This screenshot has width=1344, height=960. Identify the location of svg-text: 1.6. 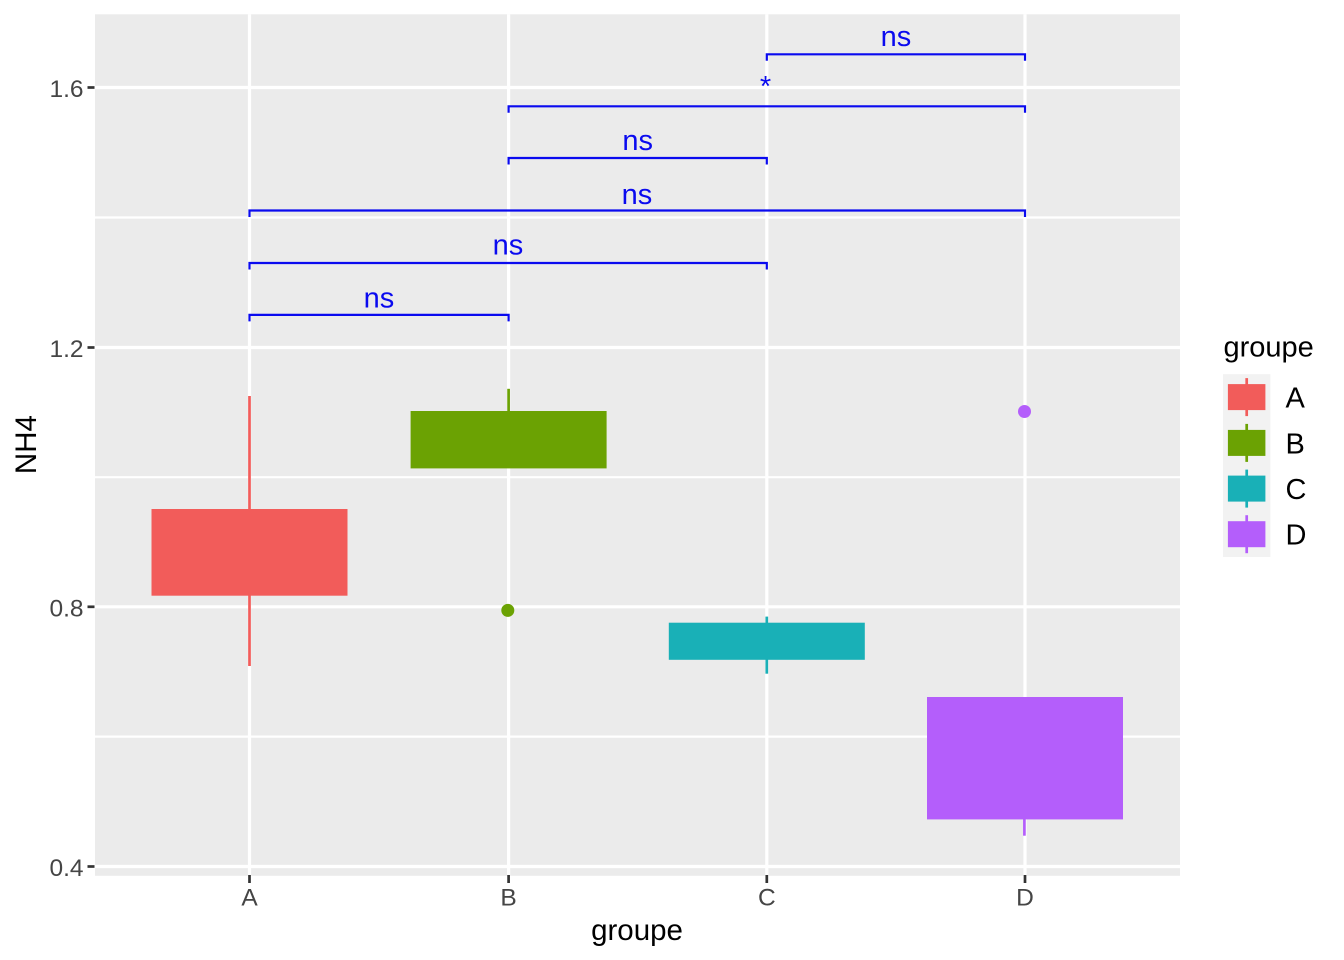
(66, 89).